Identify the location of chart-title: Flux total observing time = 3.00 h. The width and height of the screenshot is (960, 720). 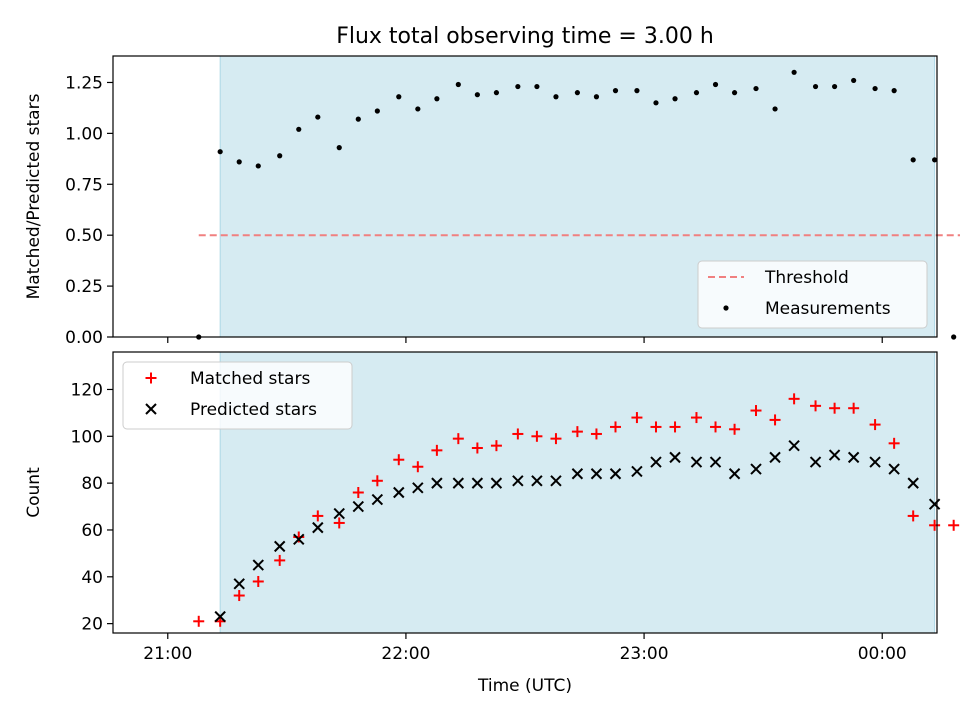
(525, 36).